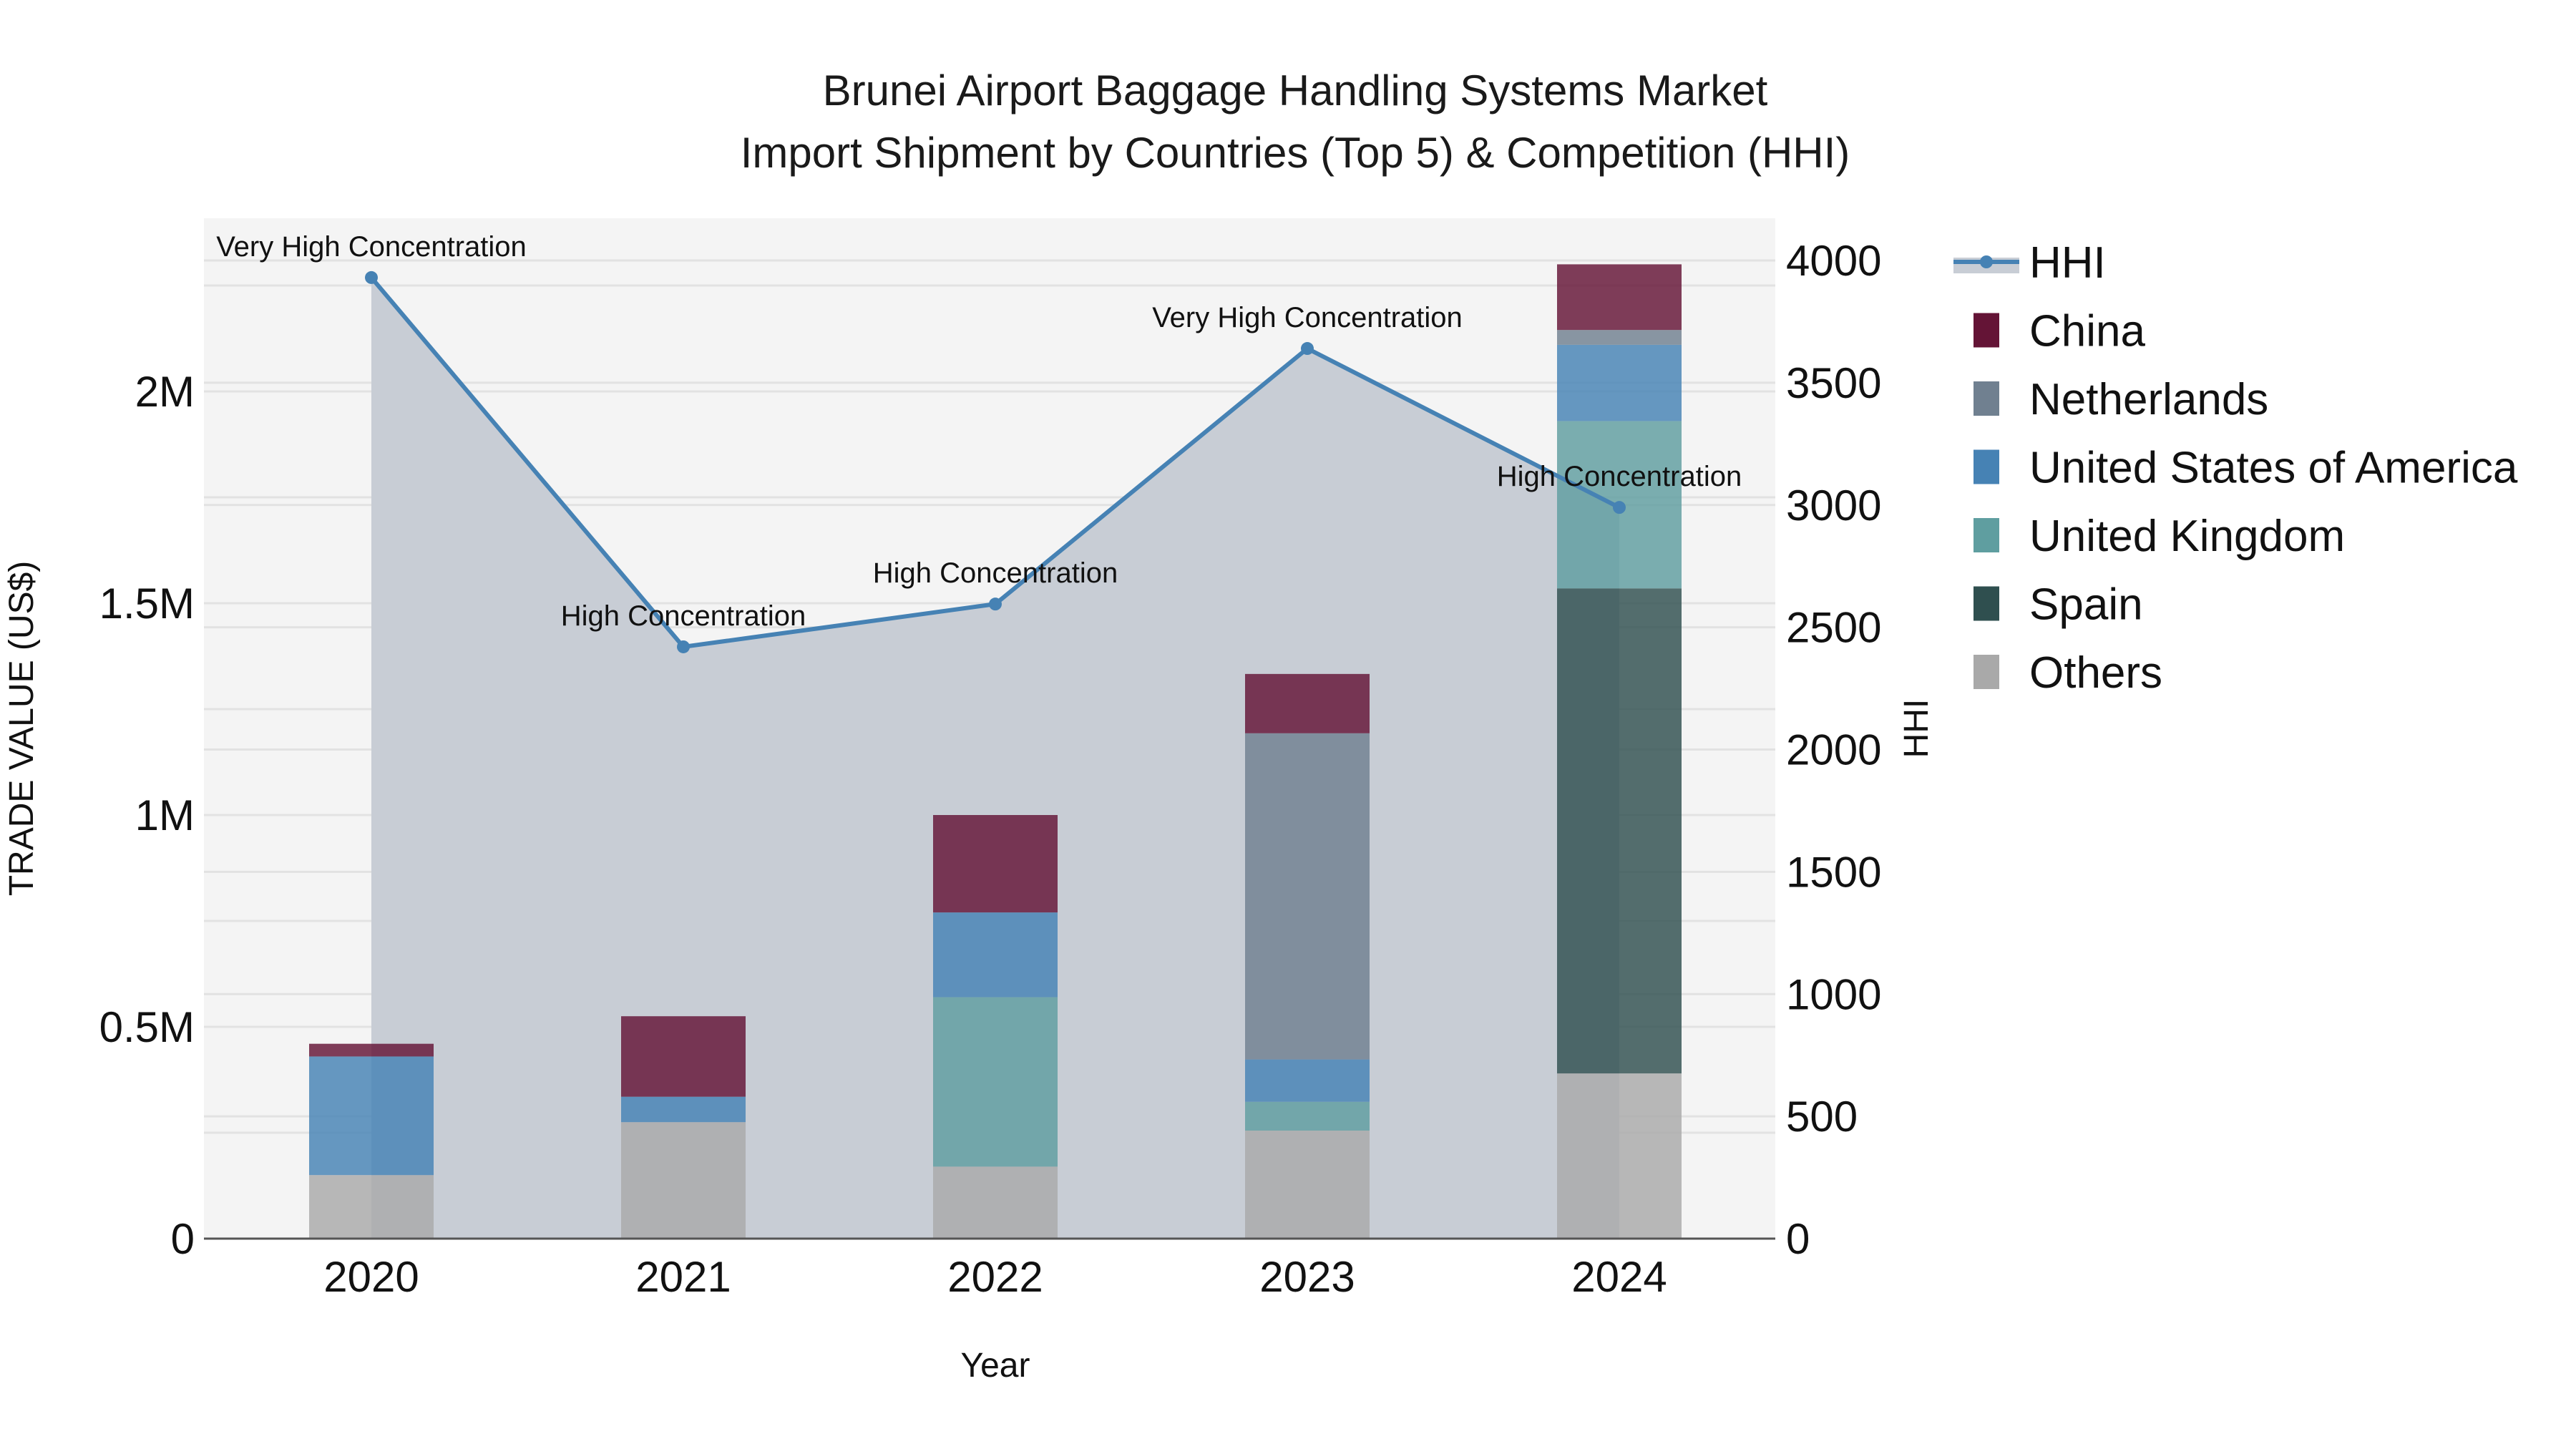 This screenshot has width=2576, height=1449. Describe the element at coordinates (22, 729) in the screenshot. I see `y-axis-left-title: TRADE VALUE (US$)` at that location.